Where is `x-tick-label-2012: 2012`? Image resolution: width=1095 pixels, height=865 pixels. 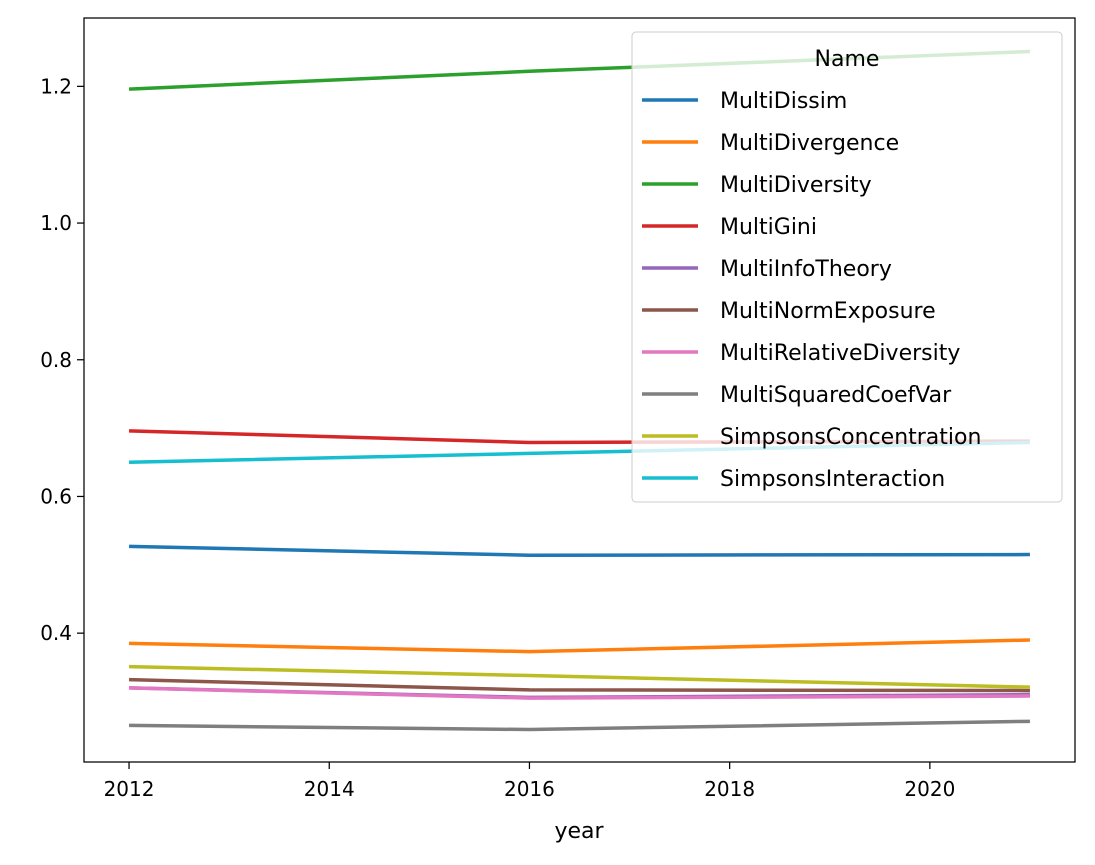 x-tick-label-2012: 2012 is located at coordinates (129, 789).